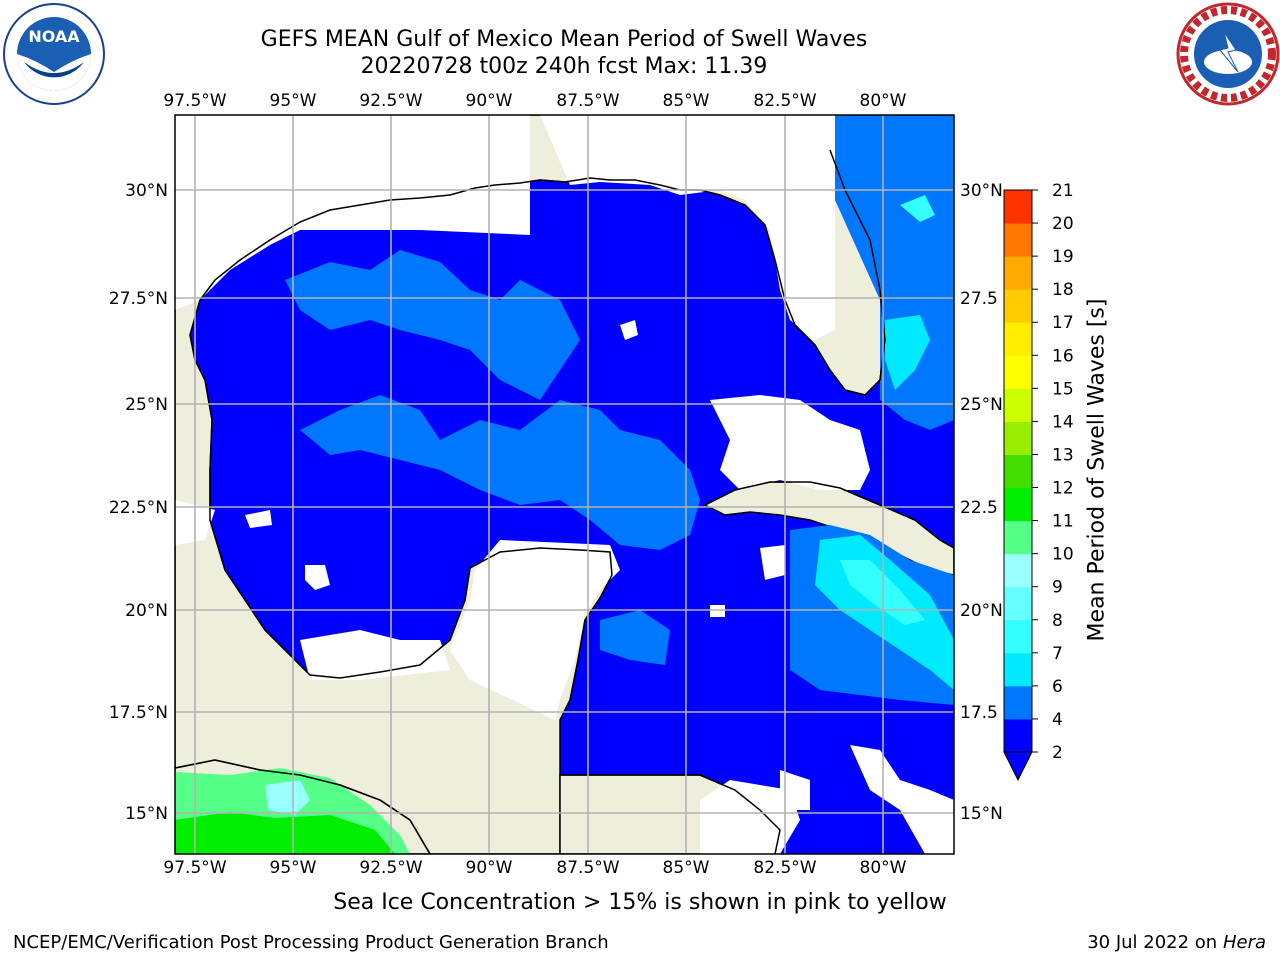  I want to click on lon-label-bottom: 87.5°W, so click(587, 868).